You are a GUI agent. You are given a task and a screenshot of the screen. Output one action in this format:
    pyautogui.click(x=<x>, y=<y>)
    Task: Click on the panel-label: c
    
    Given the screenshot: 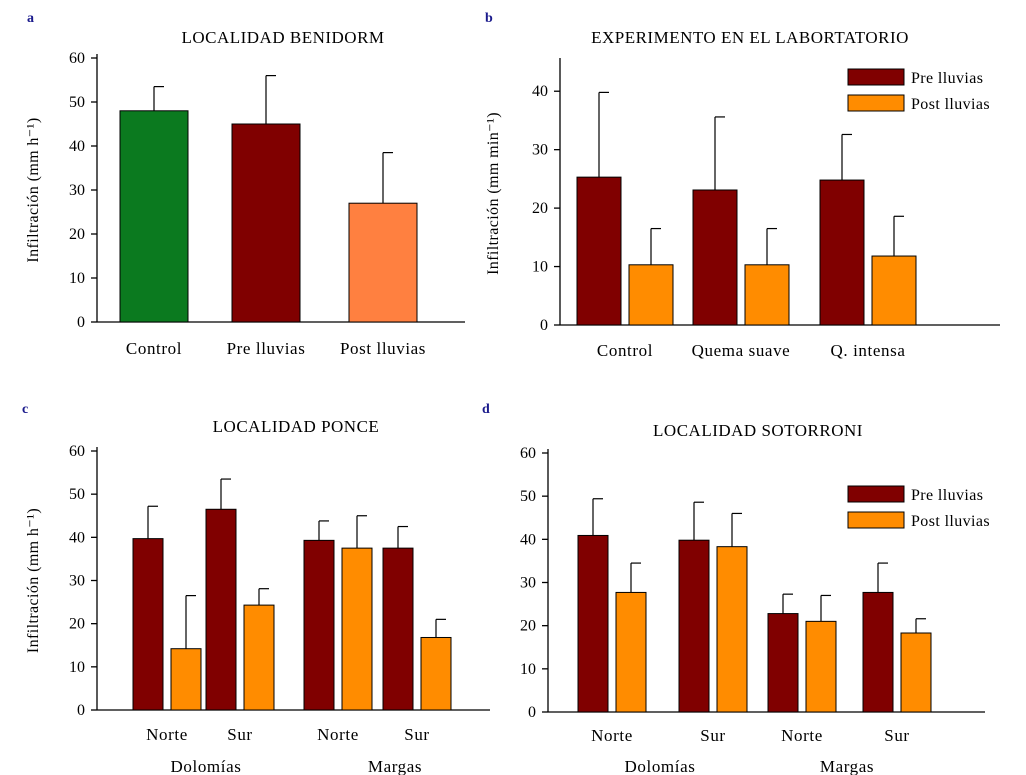 What is the action you would take?
    pyautogui.click(x=25, y=409)
    